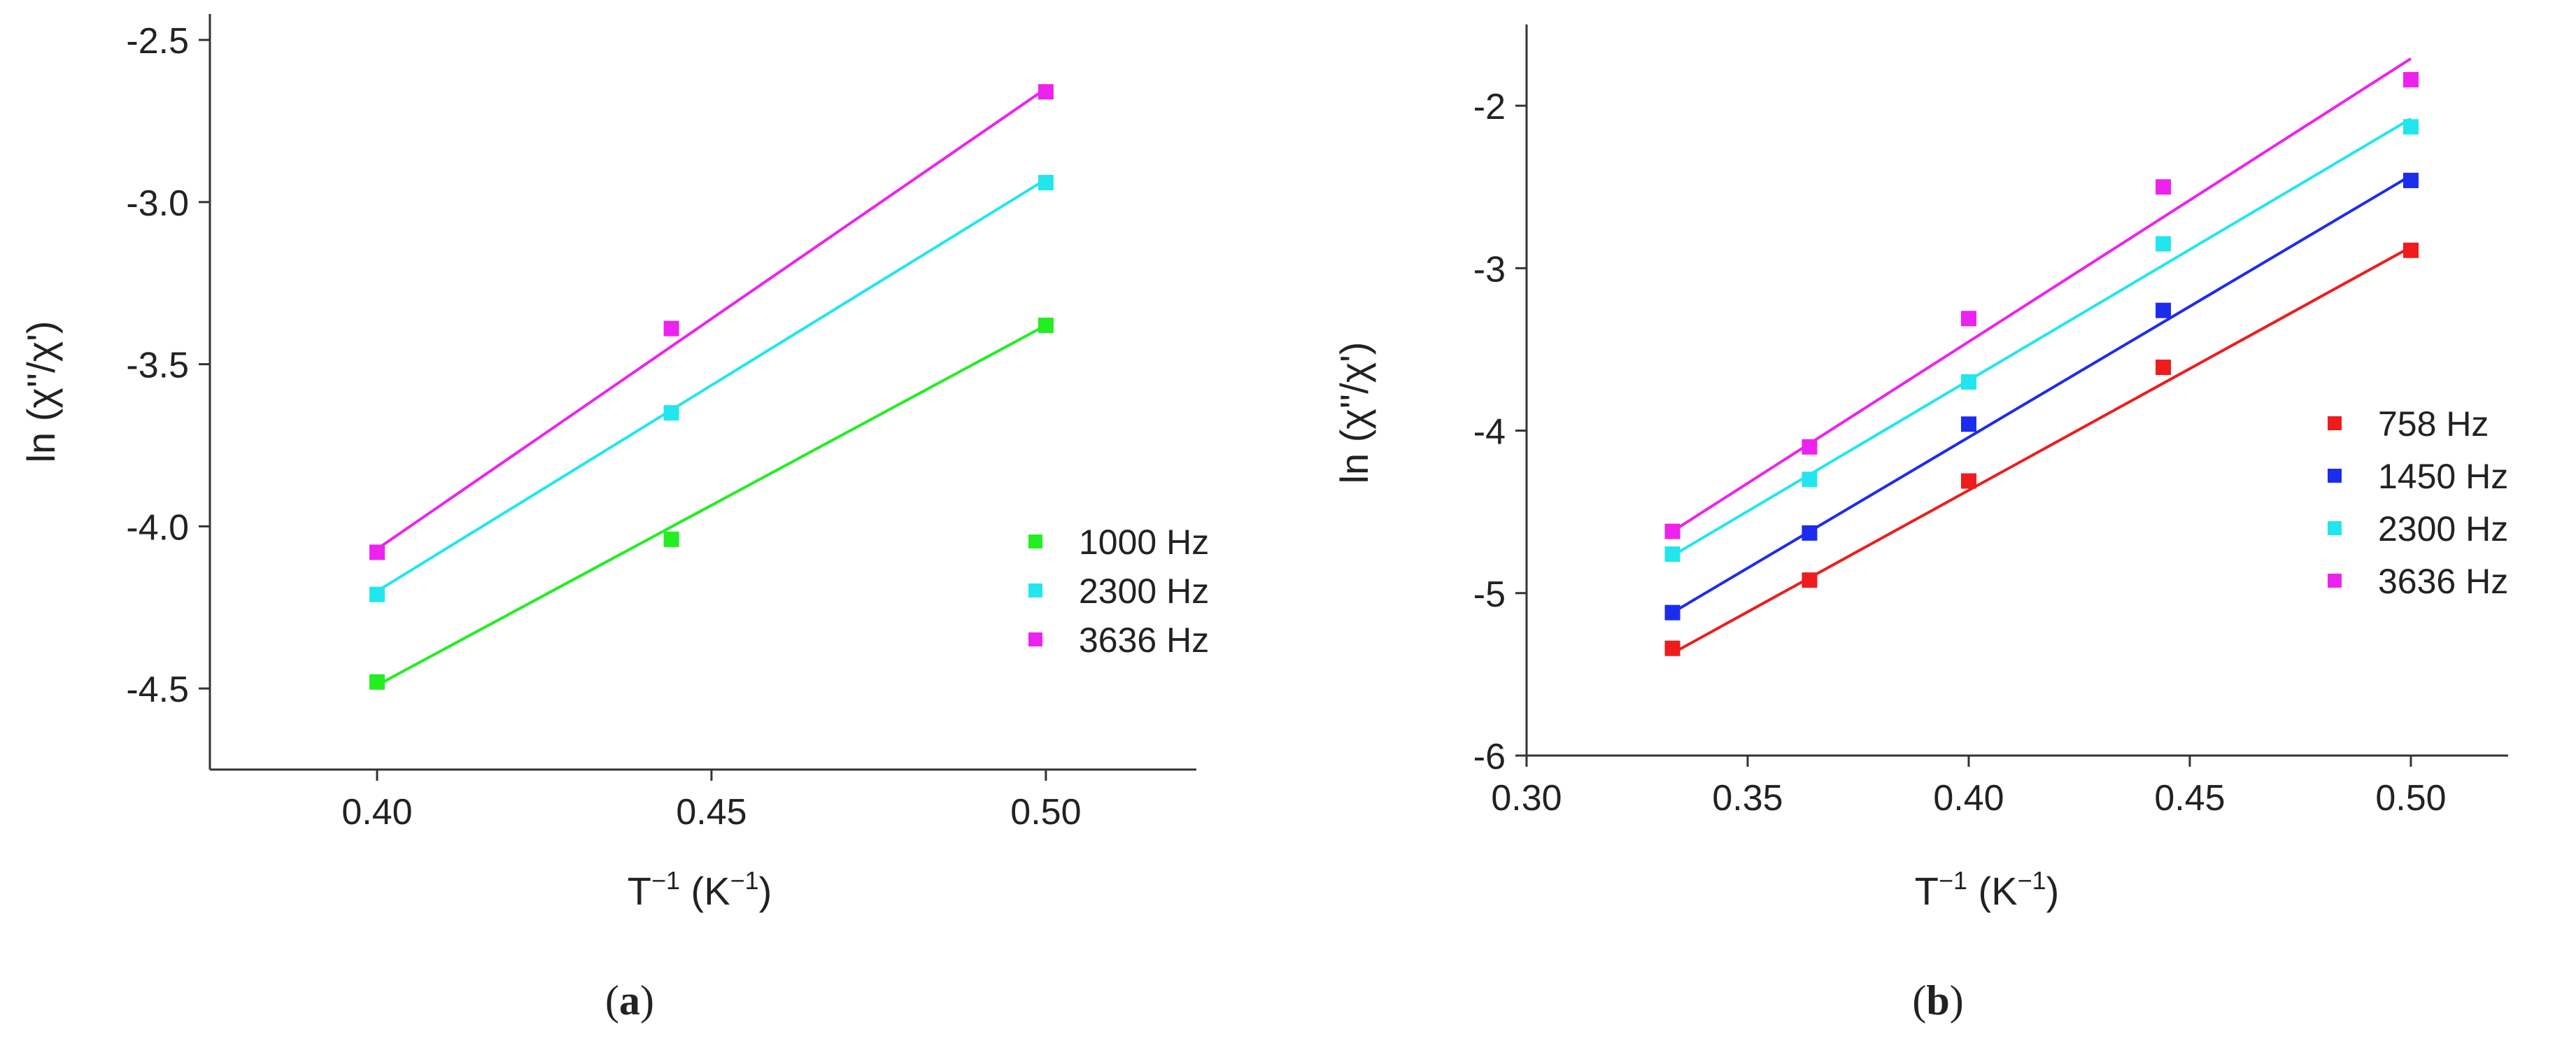 The height and width of the screenshot is (1041, 2576). I want to click on y-tick-label: -3, so click(1490, 269).